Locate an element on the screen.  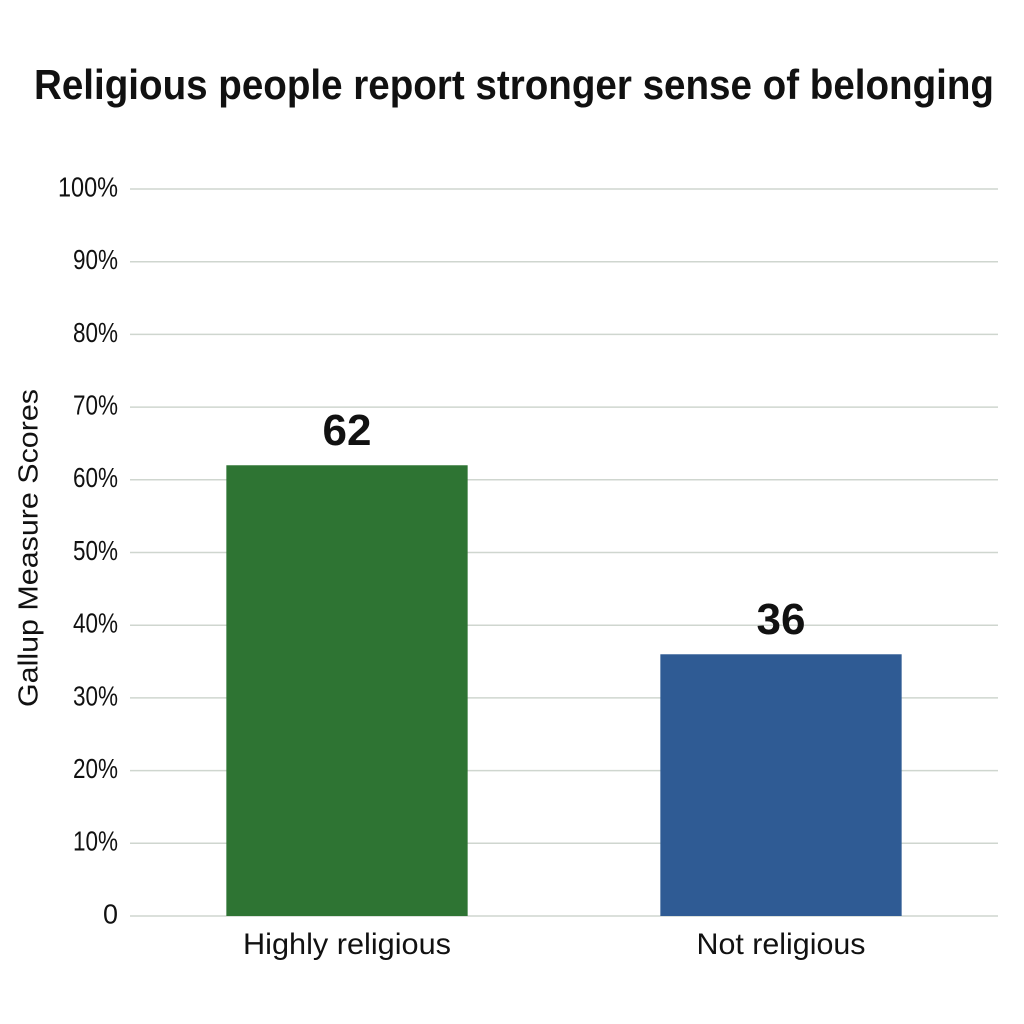
y-tick-label: 0 is located at coordinates (110, 913).